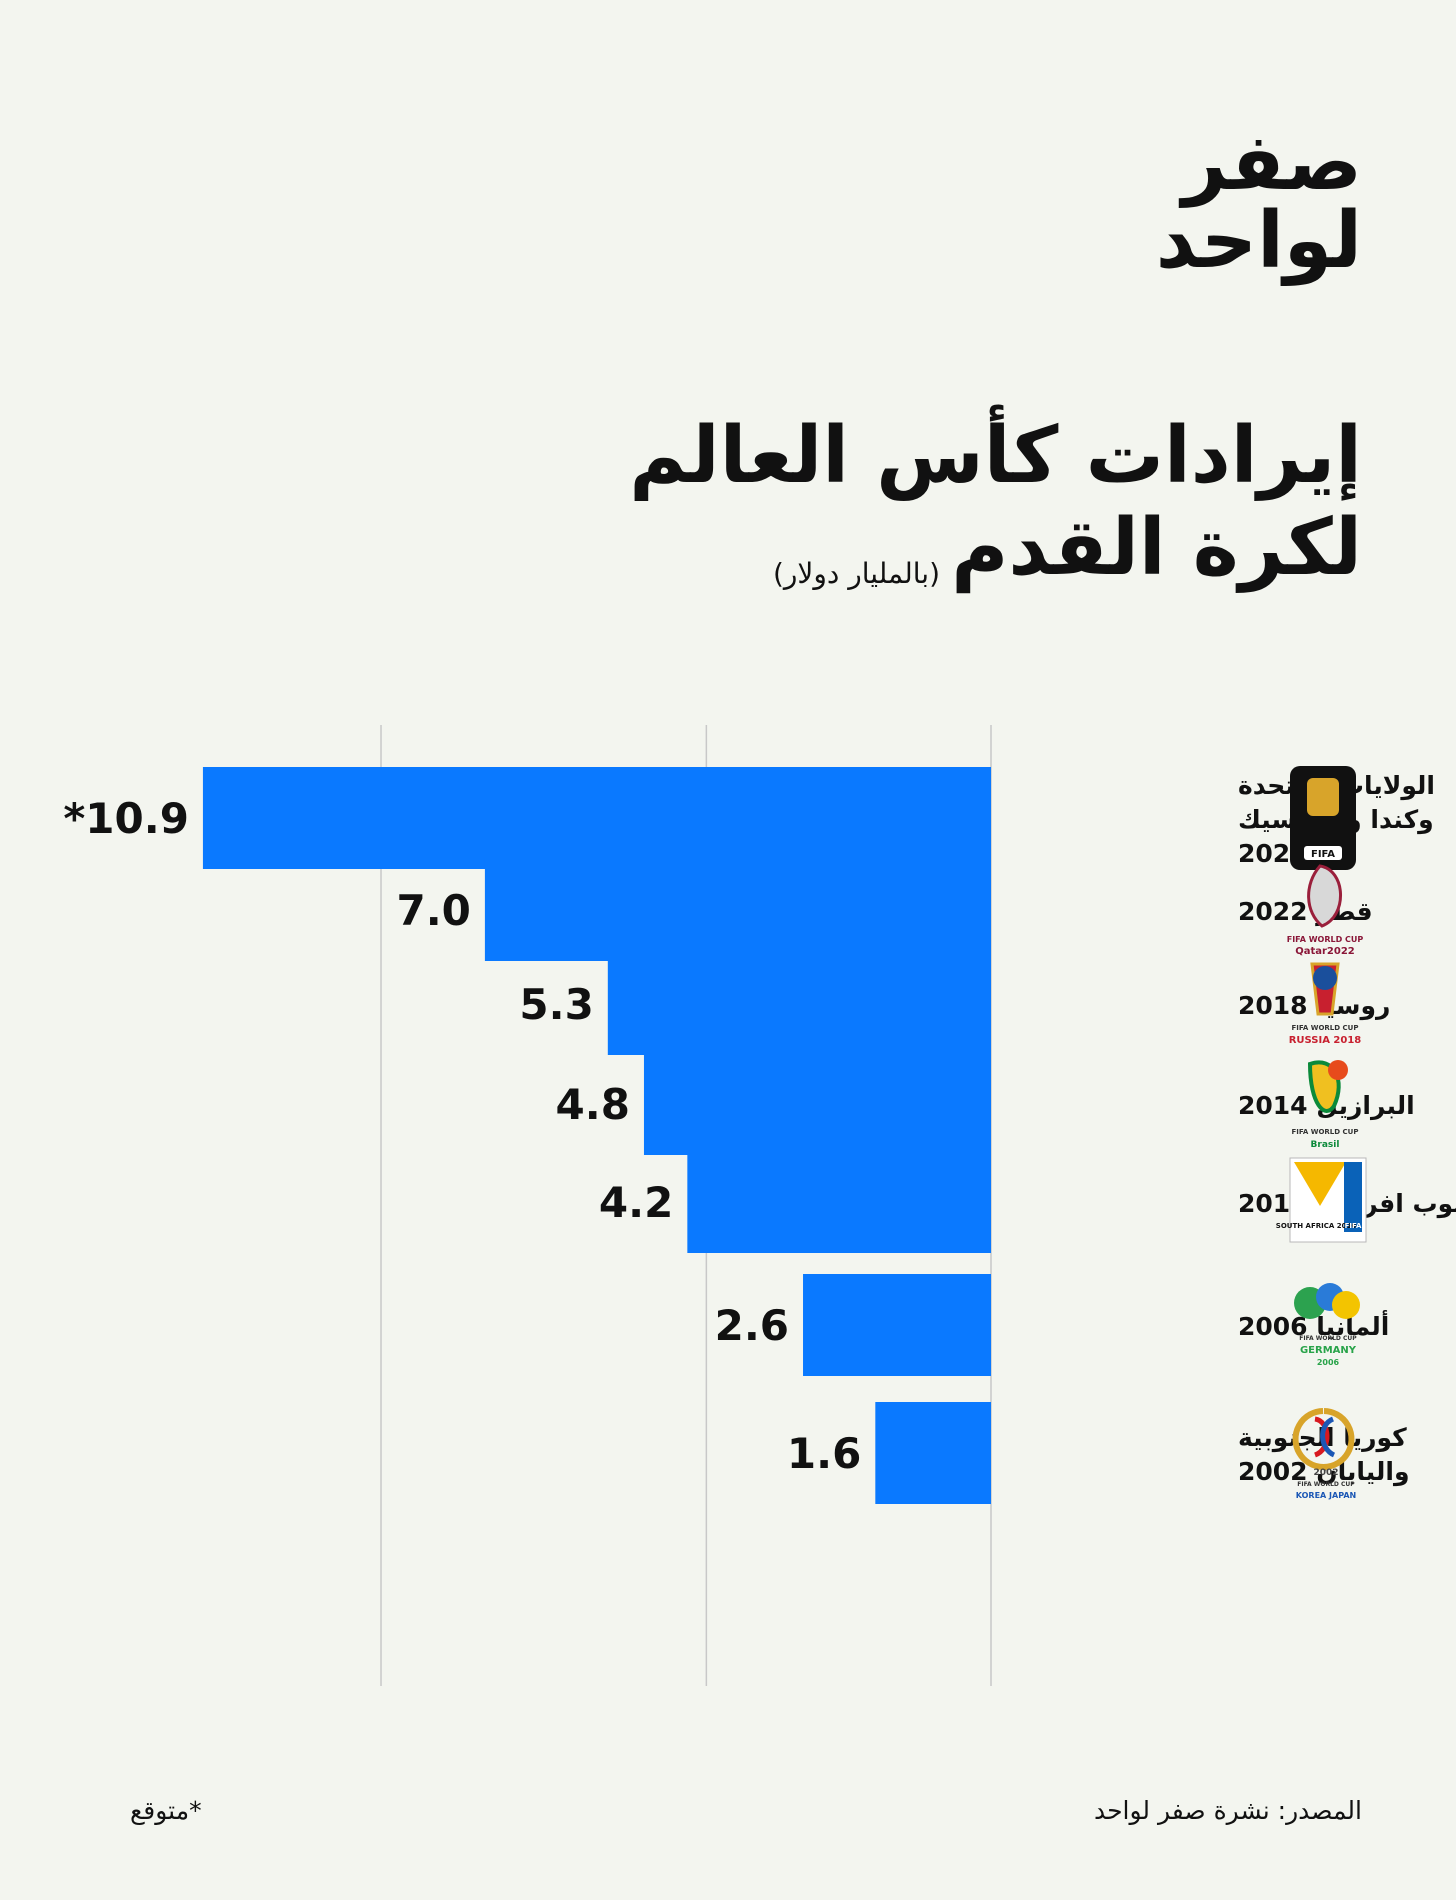 This screenshot has height=1900, width=1456. I want to click on tournament-logo: FIFA WORLD CUP RUSSIA 2018, so click(1325, 1004).